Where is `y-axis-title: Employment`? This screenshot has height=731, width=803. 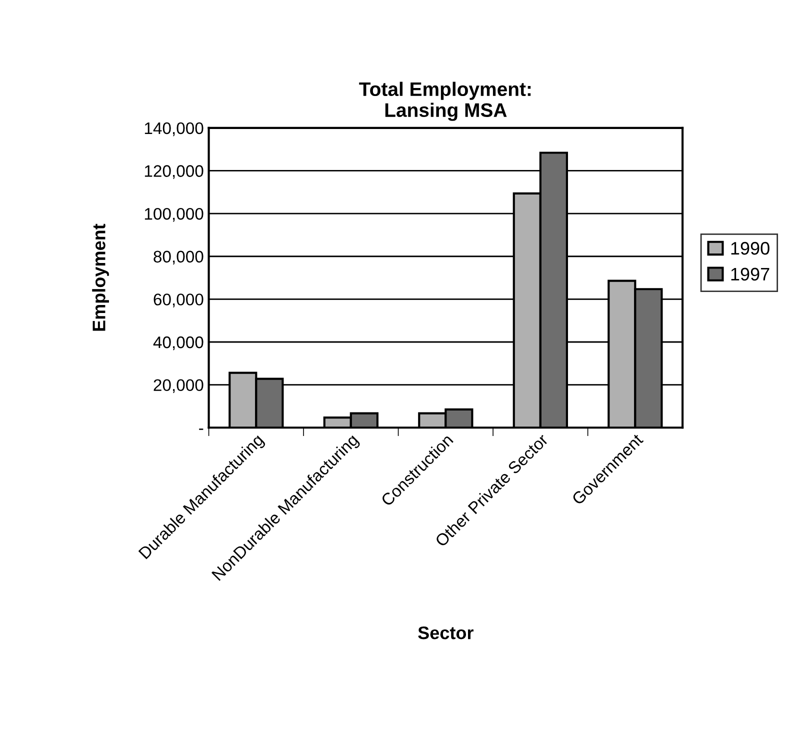 y-axis-title: Employment is located at coordinates (100, 277).